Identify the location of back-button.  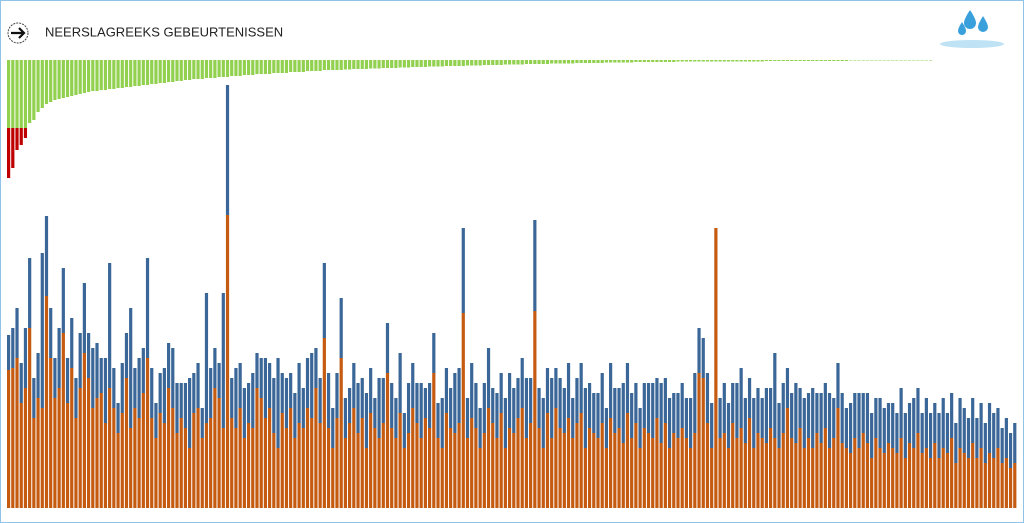
(18, 33).